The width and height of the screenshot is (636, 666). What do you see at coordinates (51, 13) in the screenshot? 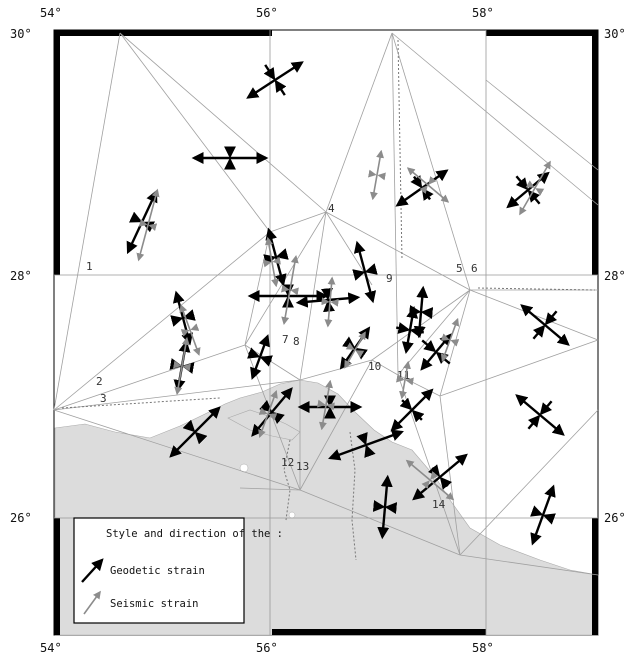
I see `lon-label-top: 54°` at bounding box center [51, 13].